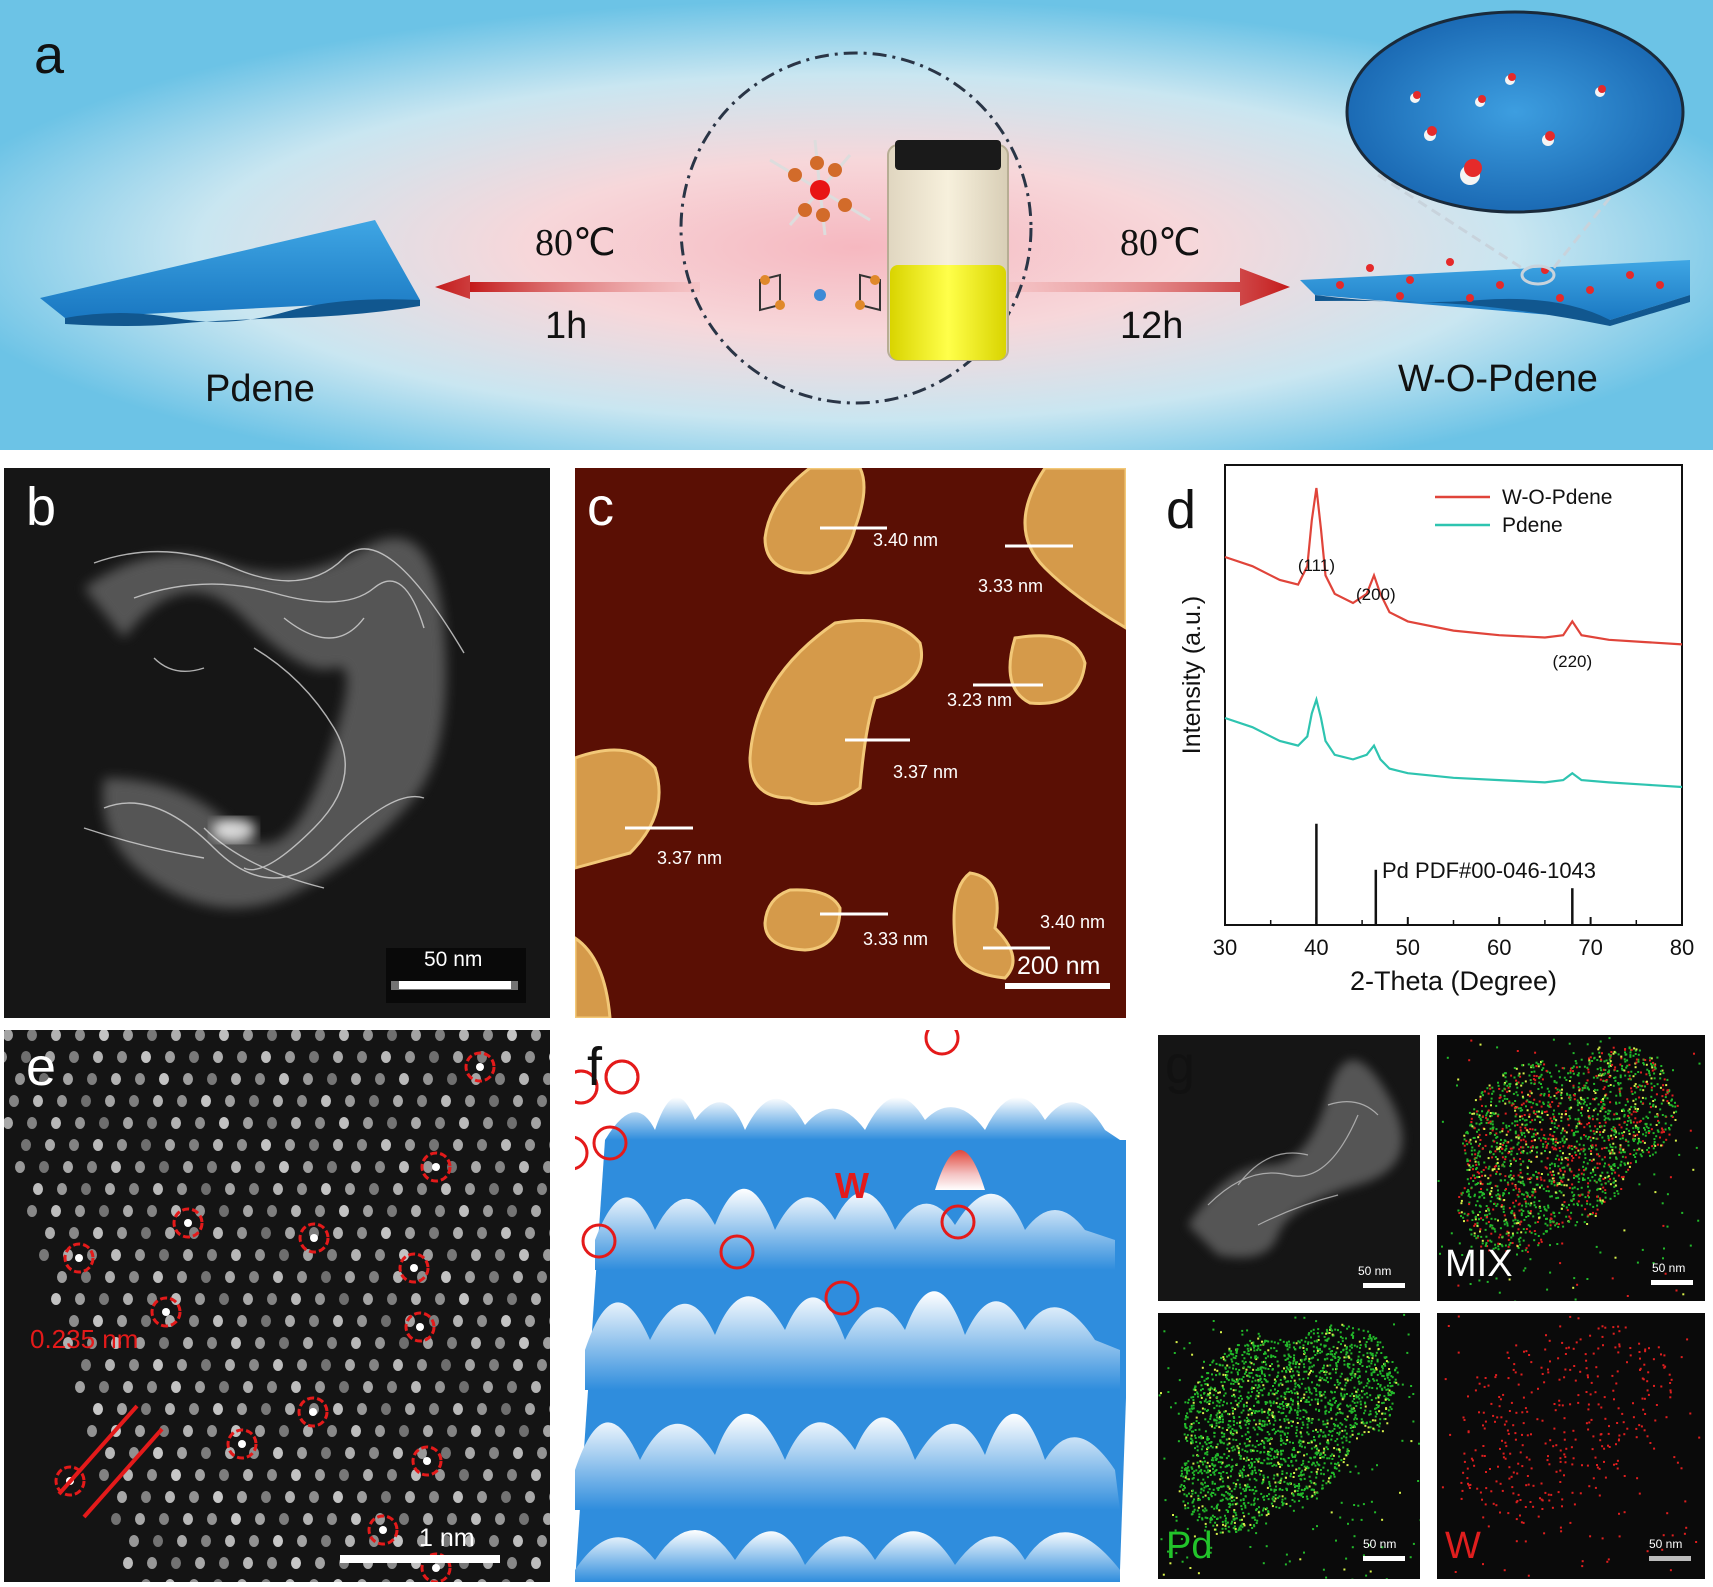 The width and height of the screenshot is (1713, 1587). What do you see at coordinates (1532, 525) in the screenshot?
I see `legend-label: Pdene` at bounding box center [1532, 525].